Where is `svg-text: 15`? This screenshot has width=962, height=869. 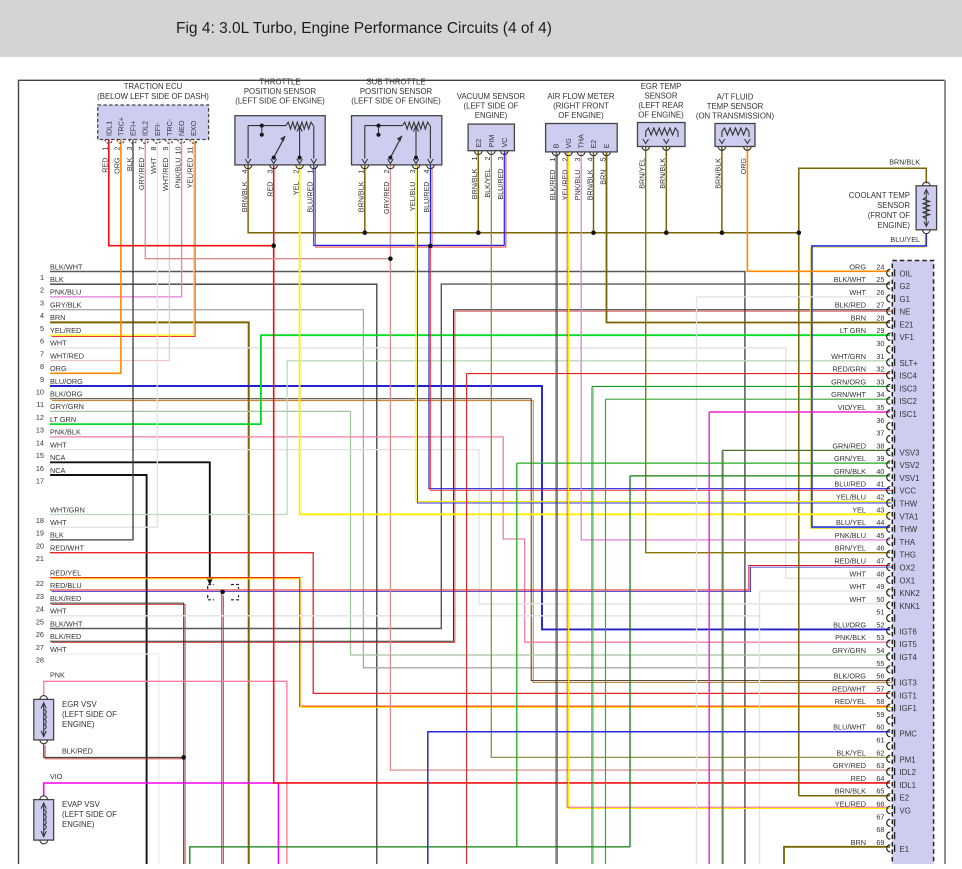
svg-text: 15 is located at coordinates (40, 455).